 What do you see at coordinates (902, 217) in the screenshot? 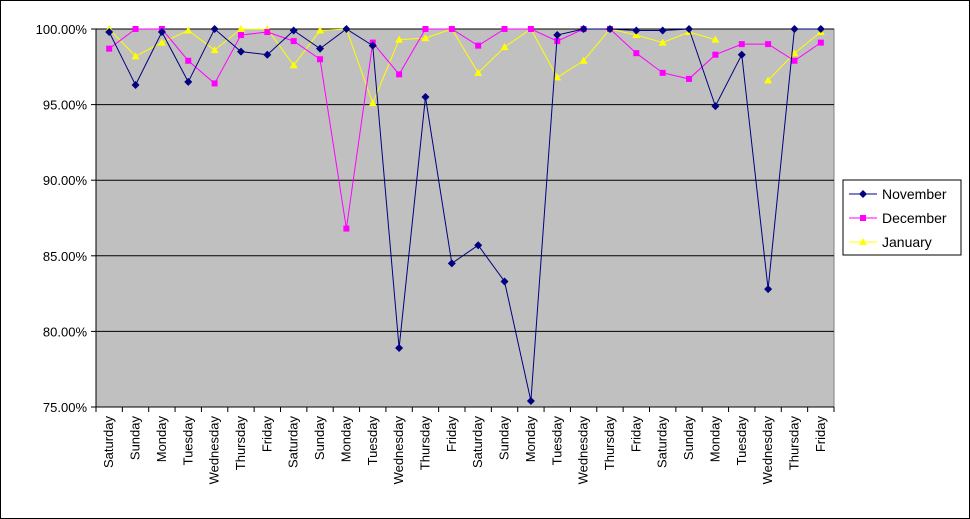
I see `legend: November December January` at bounding box center [902, 217].